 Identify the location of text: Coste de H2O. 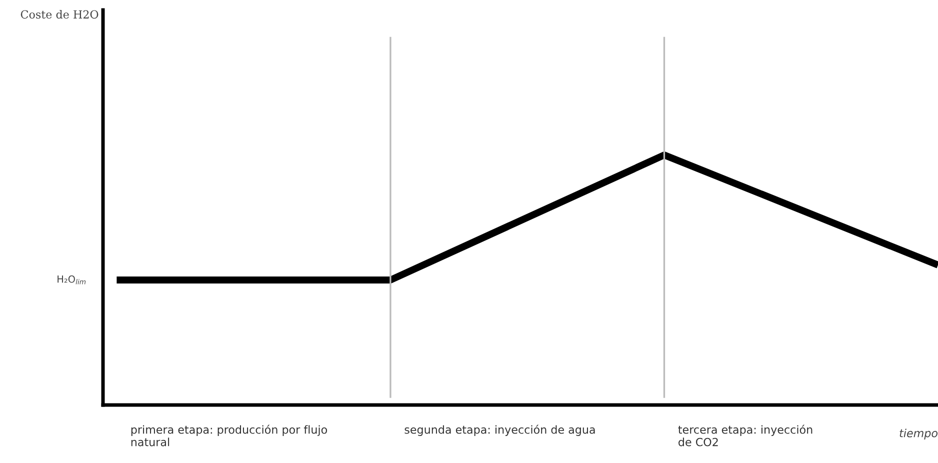
(59, 14).